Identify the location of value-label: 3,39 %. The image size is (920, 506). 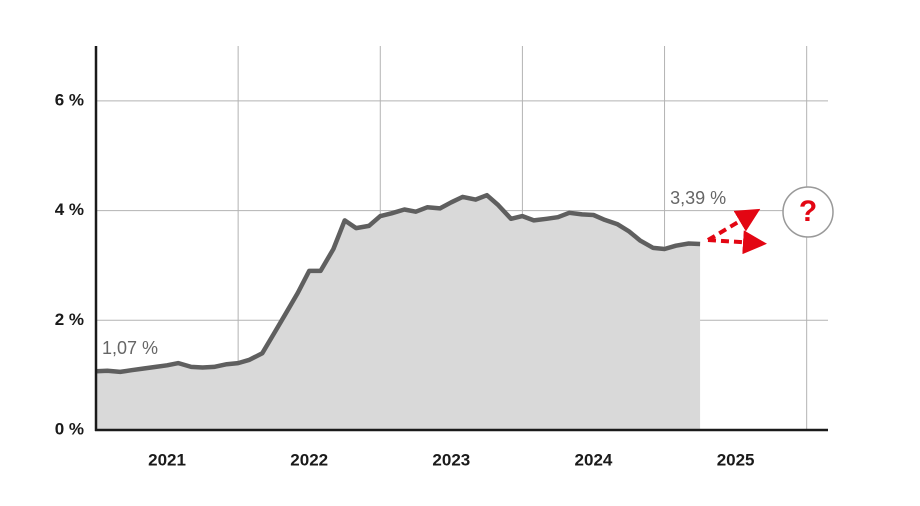
(698, 198).